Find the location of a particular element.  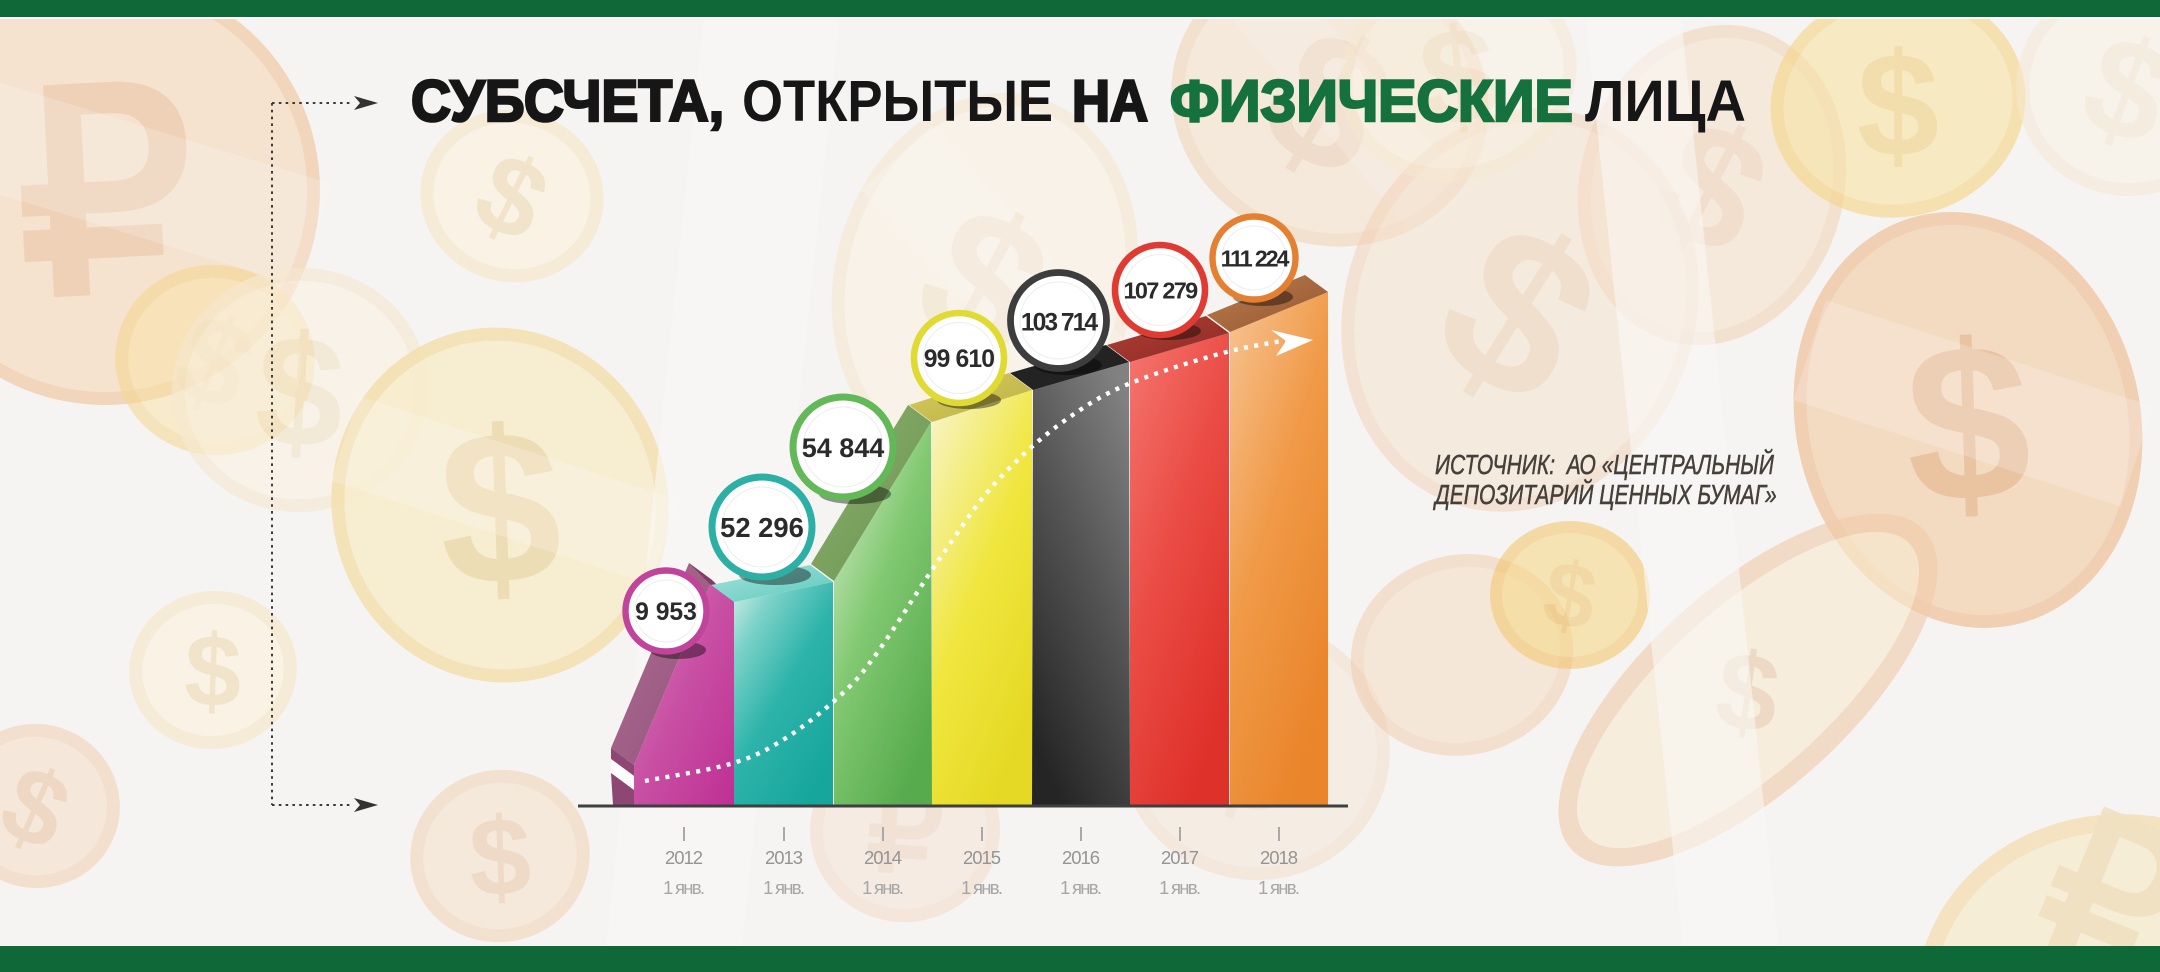

svg-text: 99 610 is located at coordinates (959, 359).